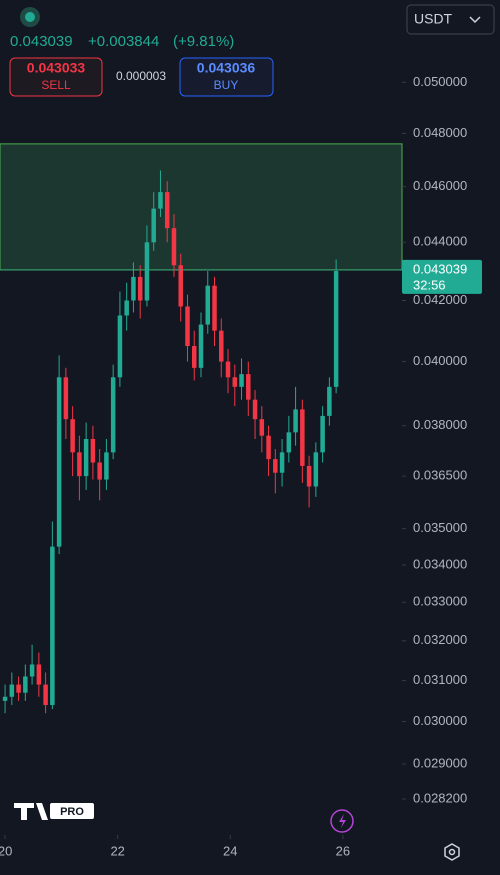  What do you see at coordinates (440, 563) in the screenshot?
I see `y-tick-label: 0.034000` at bounding box center [440, 563].